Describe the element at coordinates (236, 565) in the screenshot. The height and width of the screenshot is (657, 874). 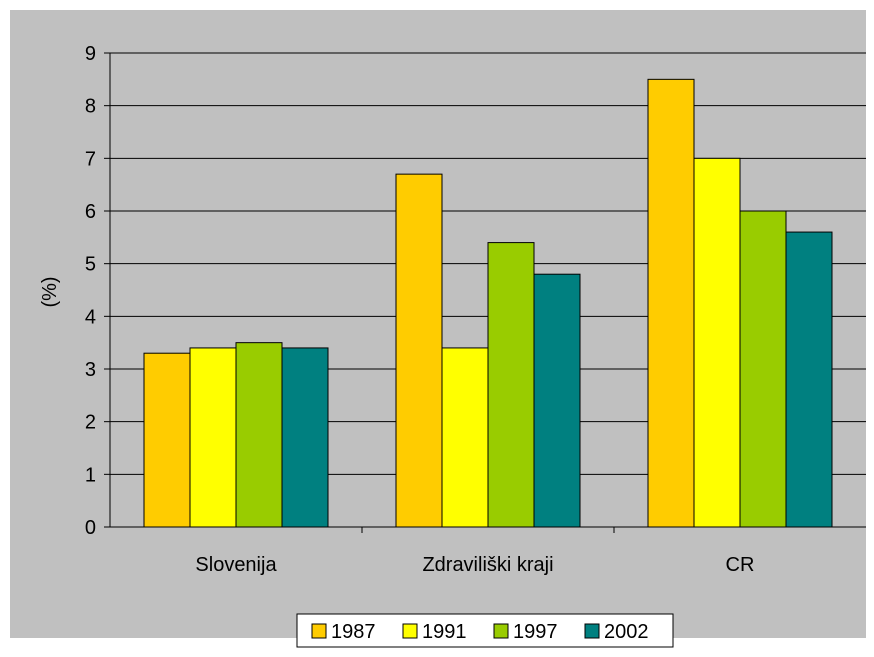
I see `x-category-label: Slovenija` at that location.